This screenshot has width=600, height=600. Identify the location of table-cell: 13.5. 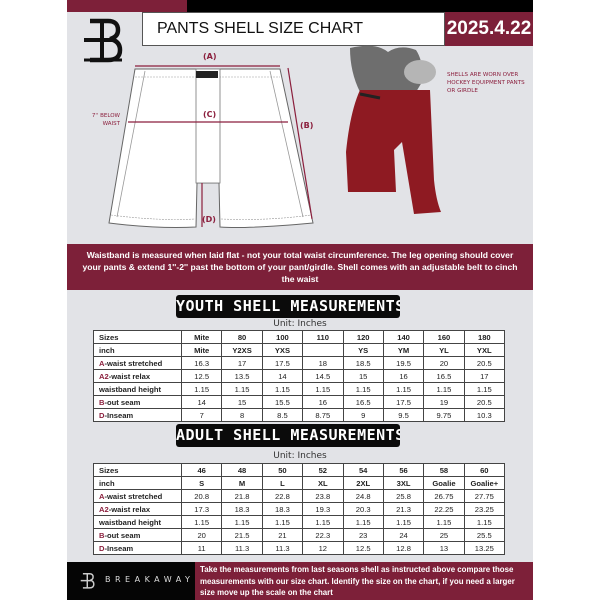
(242, 376).